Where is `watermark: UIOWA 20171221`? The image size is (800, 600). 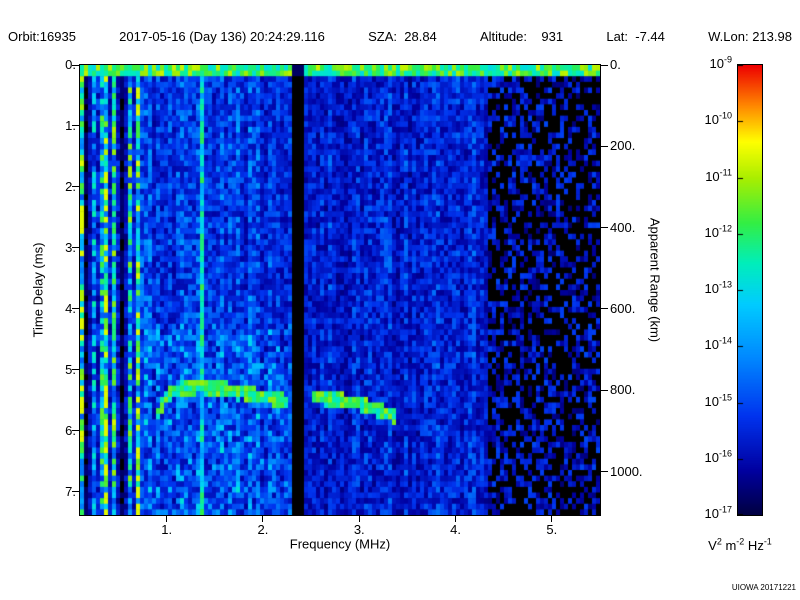
watermark: UIOWA 20171221 is located at coordinates (763, 587).